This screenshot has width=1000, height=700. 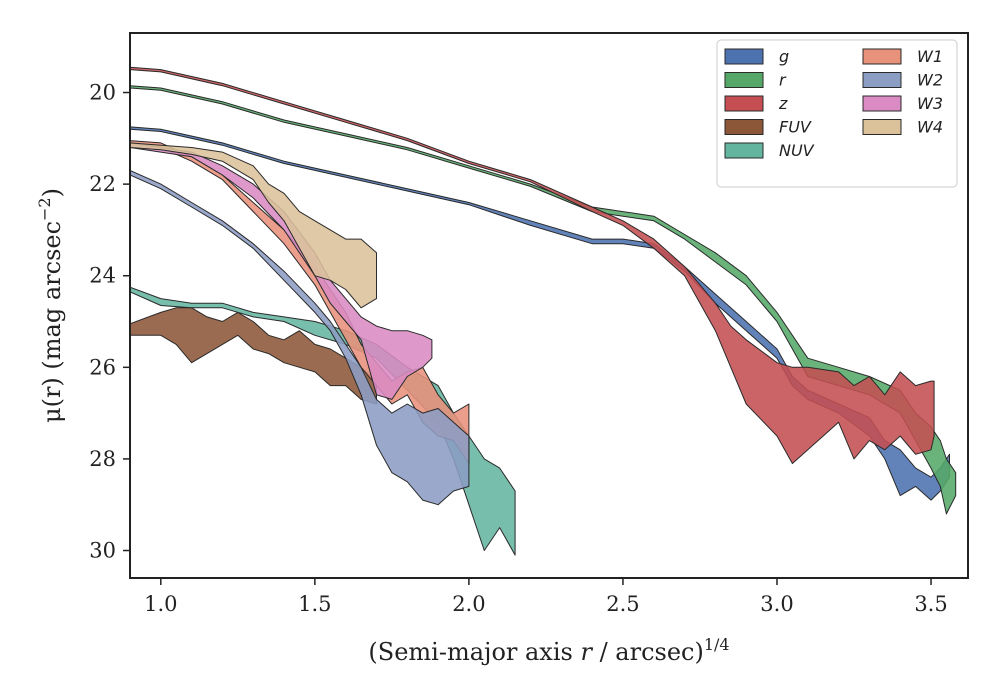 I want to click on legend-swatch-W4, so click(x=882, y=127).